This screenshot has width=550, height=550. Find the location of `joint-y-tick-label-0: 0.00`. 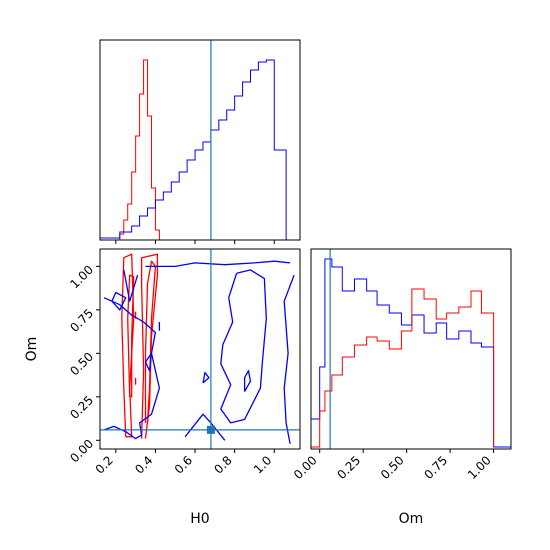

joint-y-tick-label-0: 0.00 is located at coordinates (81, 451).